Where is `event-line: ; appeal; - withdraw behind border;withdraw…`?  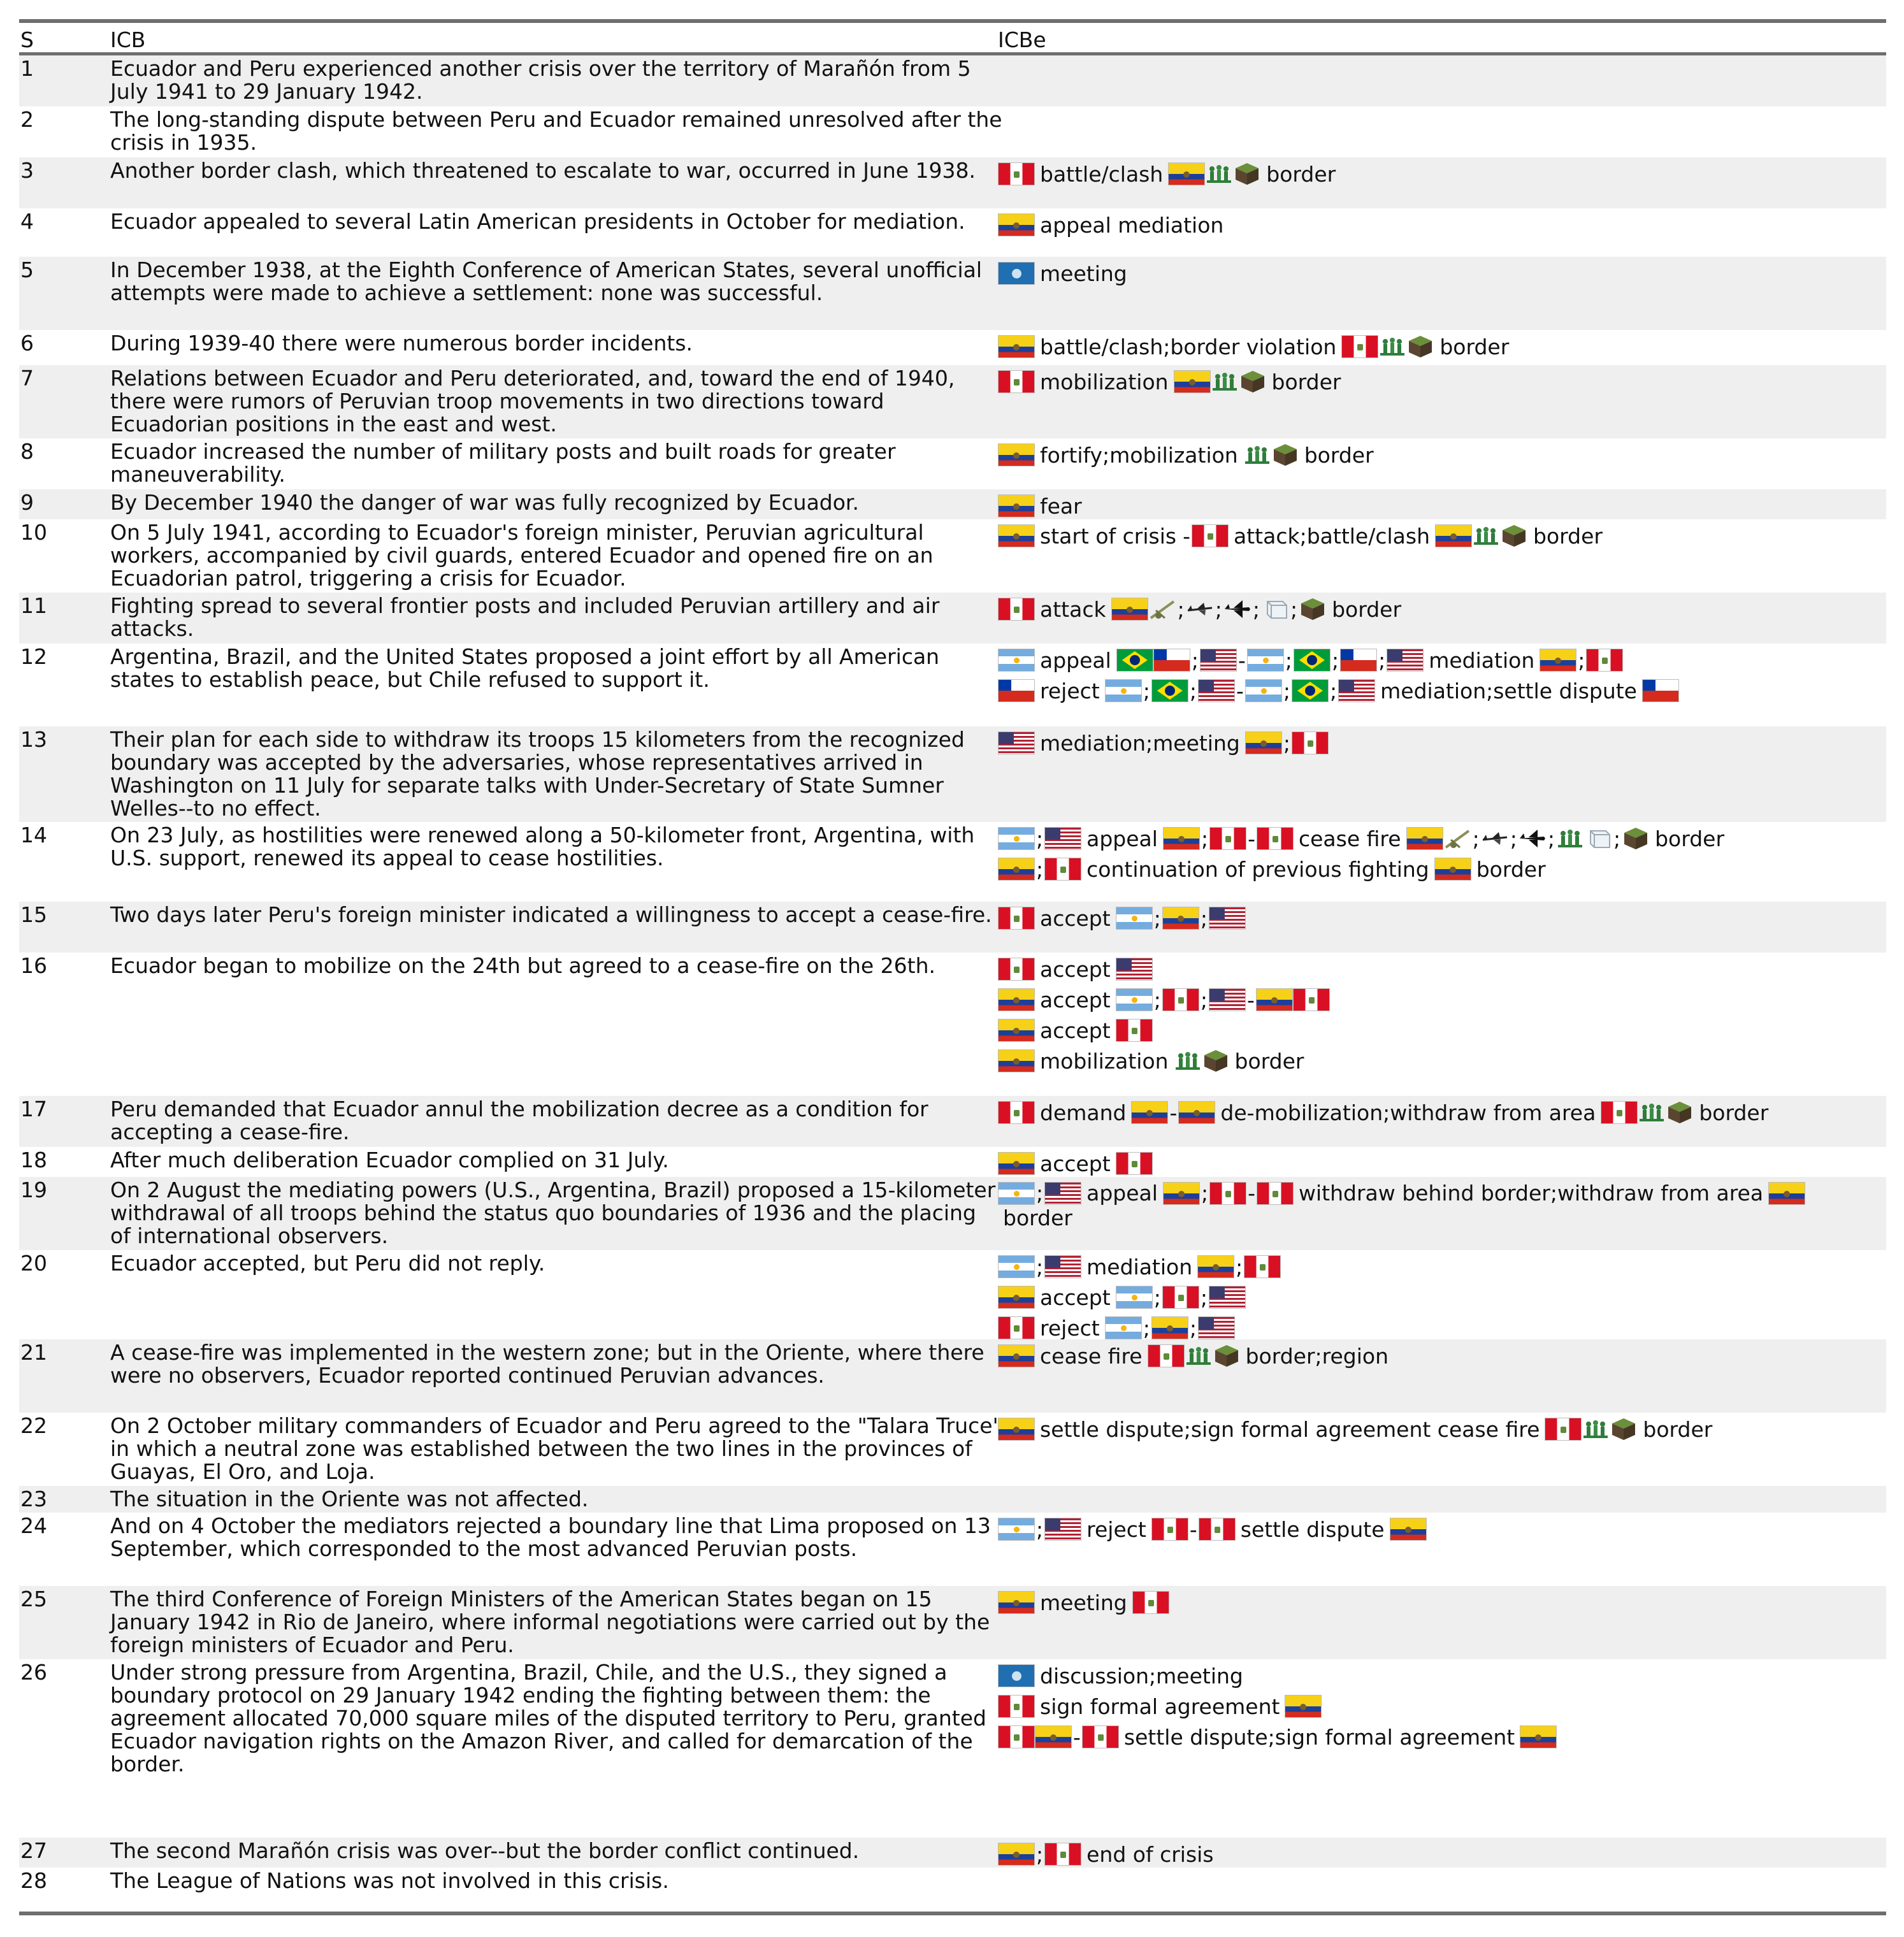
event-line: ; appeal; - withdraw behind border;withdraw… is located at coordinates (1441, 1205).